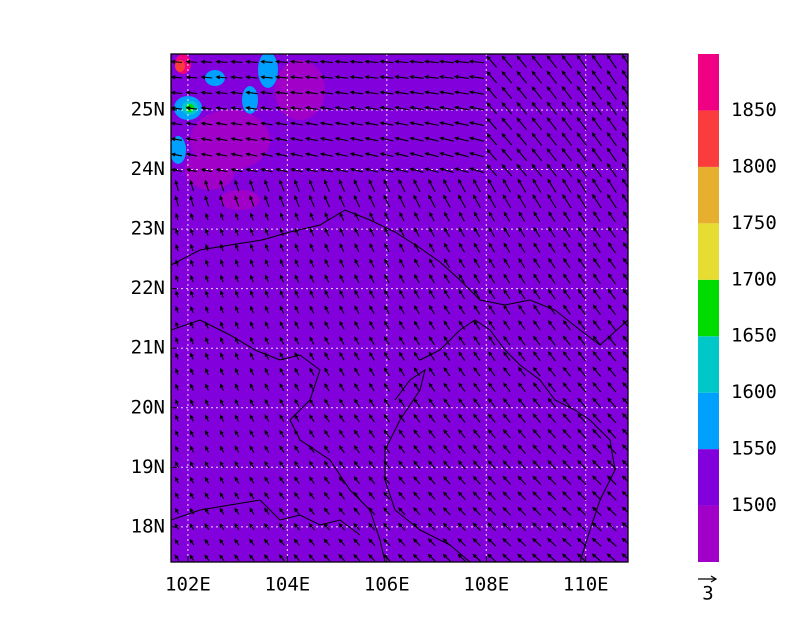  Describe the element at coordinates (387, 585) in the screenshot. I see `x-tick-label: 106E` at that location.